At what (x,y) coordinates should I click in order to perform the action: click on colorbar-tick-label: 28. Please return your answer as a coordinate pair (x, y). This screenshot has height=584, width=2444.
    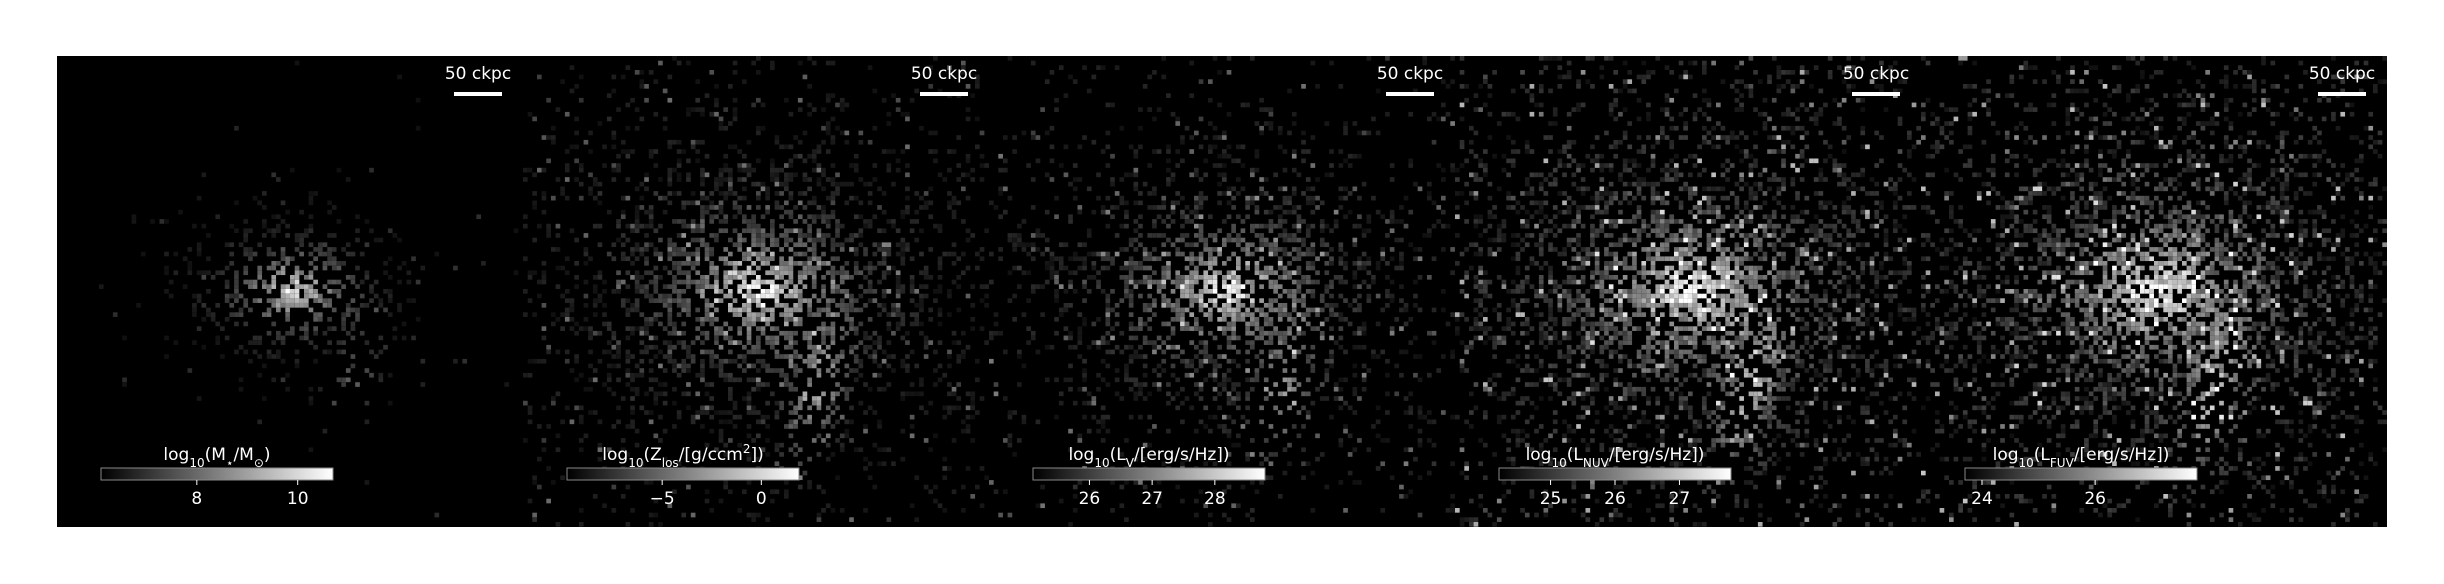
    Looking at the image, I should click on (1215, 499).